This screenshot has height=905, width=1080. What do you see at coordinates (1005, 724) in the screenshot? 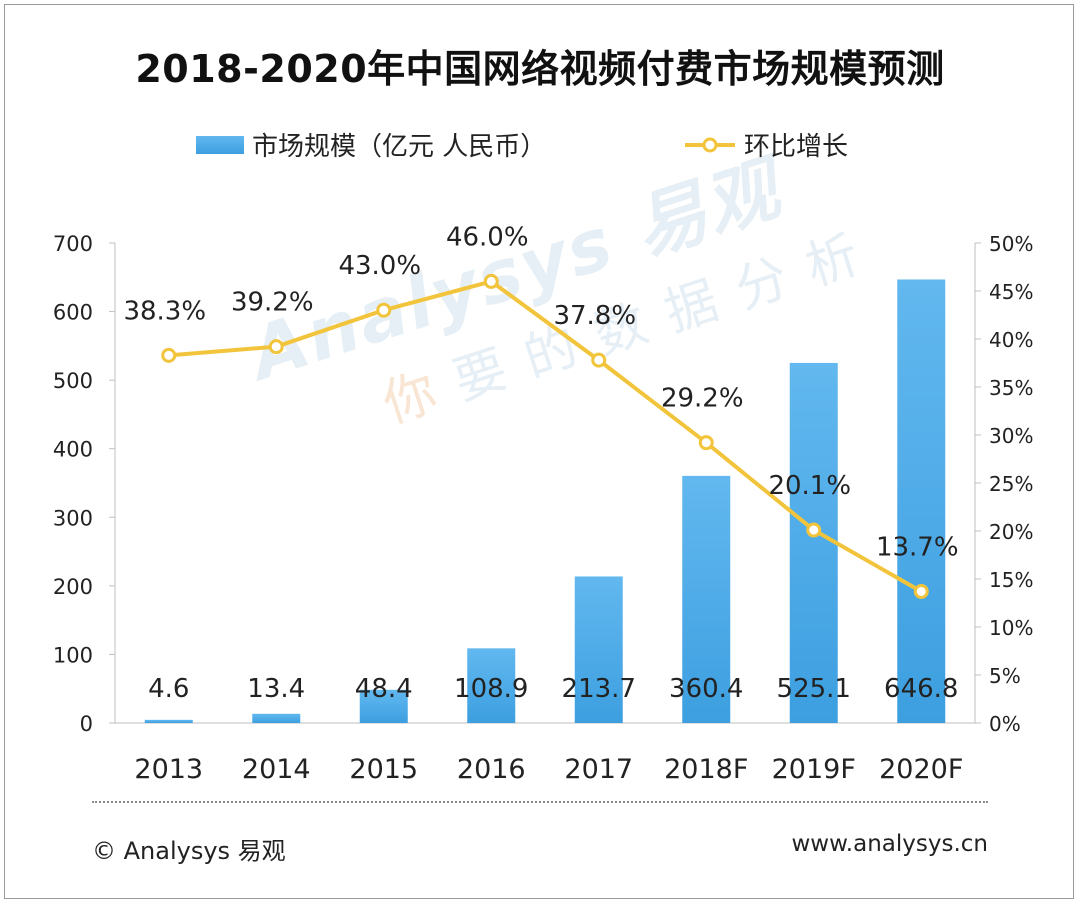
I see `right-tick-label: 0%` at bounding box center [1005, 724].